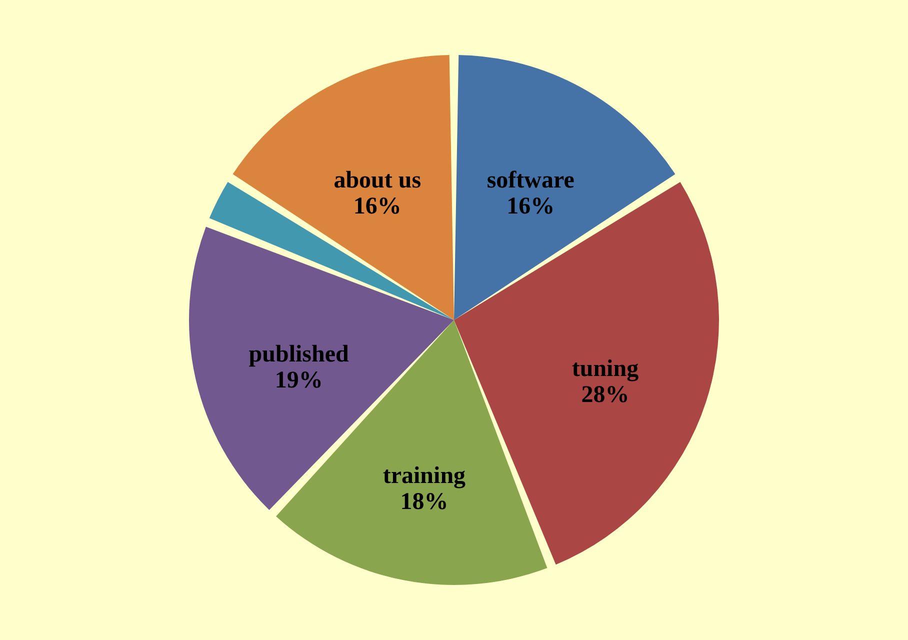 The image size is (908, 640). What do you see at coordinates (424, 502) in the screenshot?
I see `data-label: 18%` at bounding box center [424, 502].